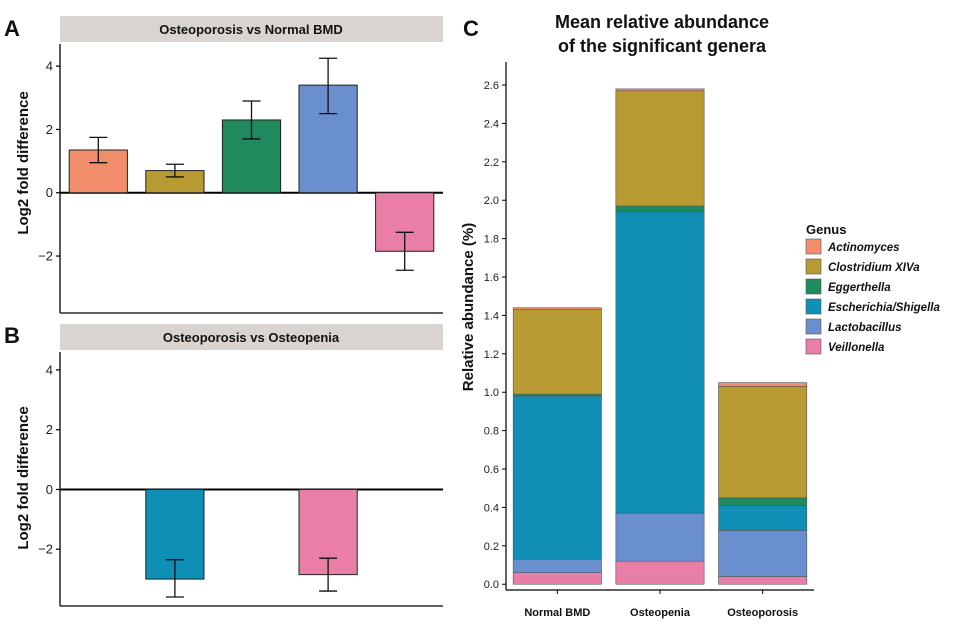 The width and height of the screenshot is (972, 624). I want to click on panel-a-ytick-label: 4, so click(49, 66).